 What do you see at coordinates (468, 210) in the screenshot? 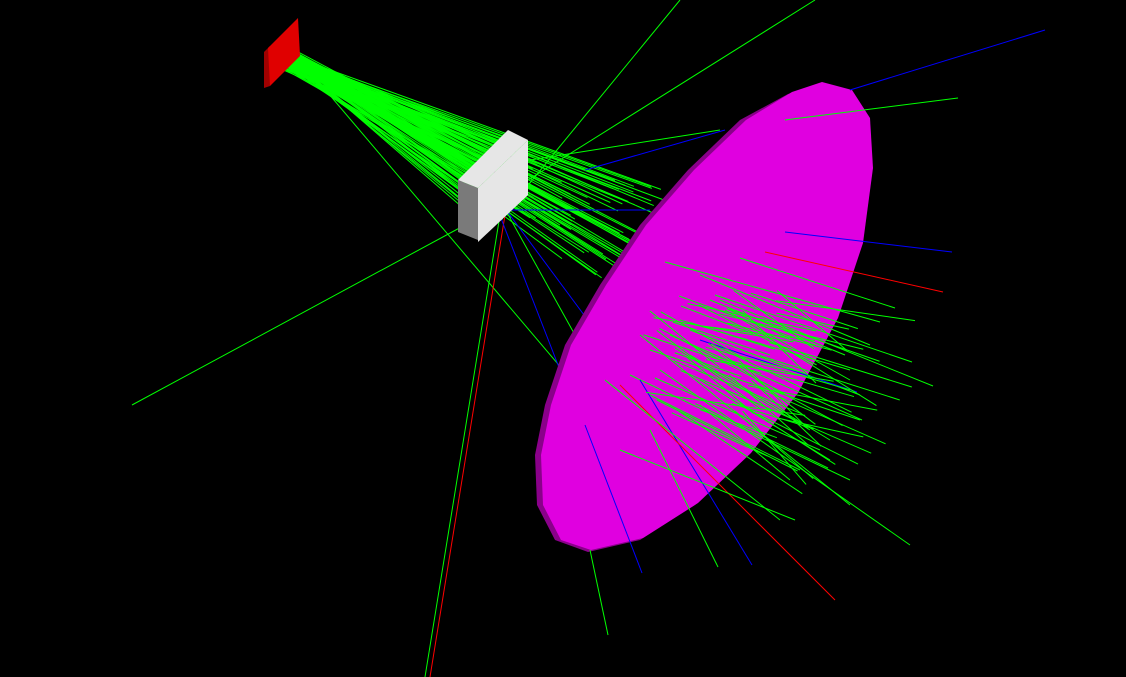
I see `target-block-side` at bounding box center [468, 210].